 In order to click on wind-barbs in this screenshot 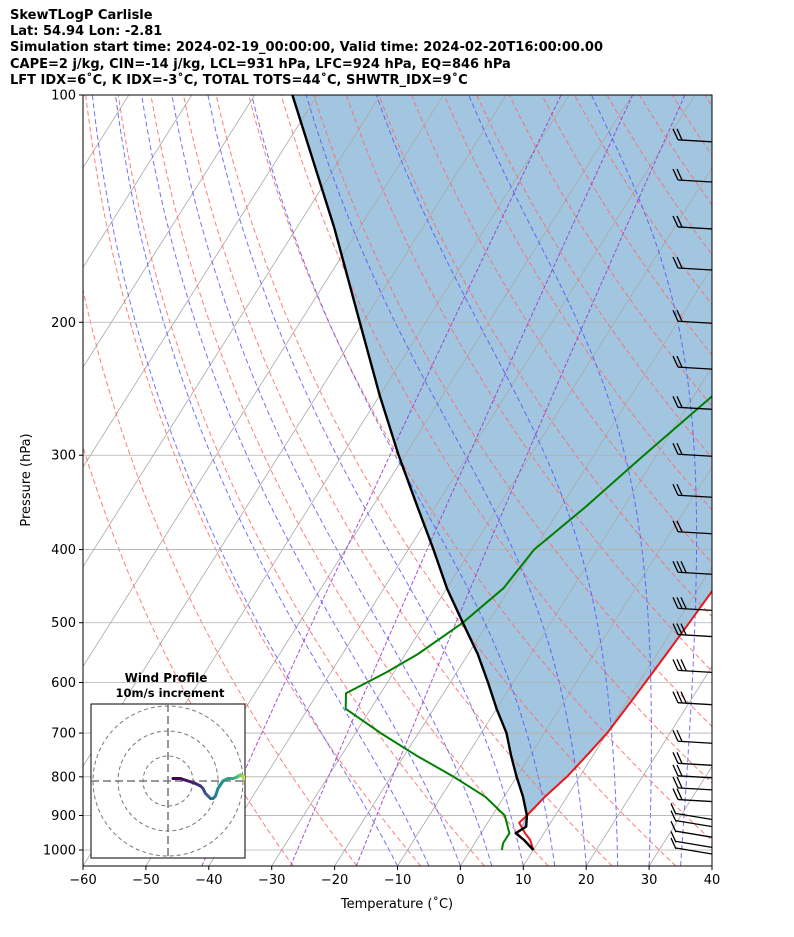, I will do `click(691, 491)`.